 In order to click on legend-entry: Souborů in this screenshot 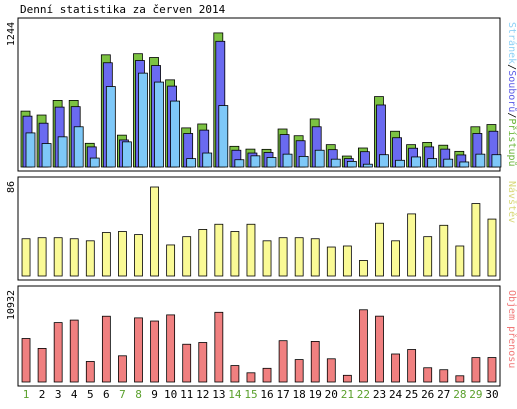, I will do `click(511, 91)`.